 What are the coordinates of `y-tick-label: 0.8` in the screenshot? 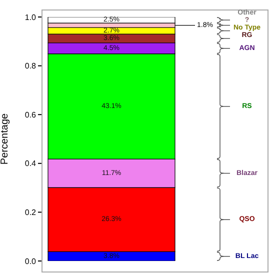 It's located at (30, 66).